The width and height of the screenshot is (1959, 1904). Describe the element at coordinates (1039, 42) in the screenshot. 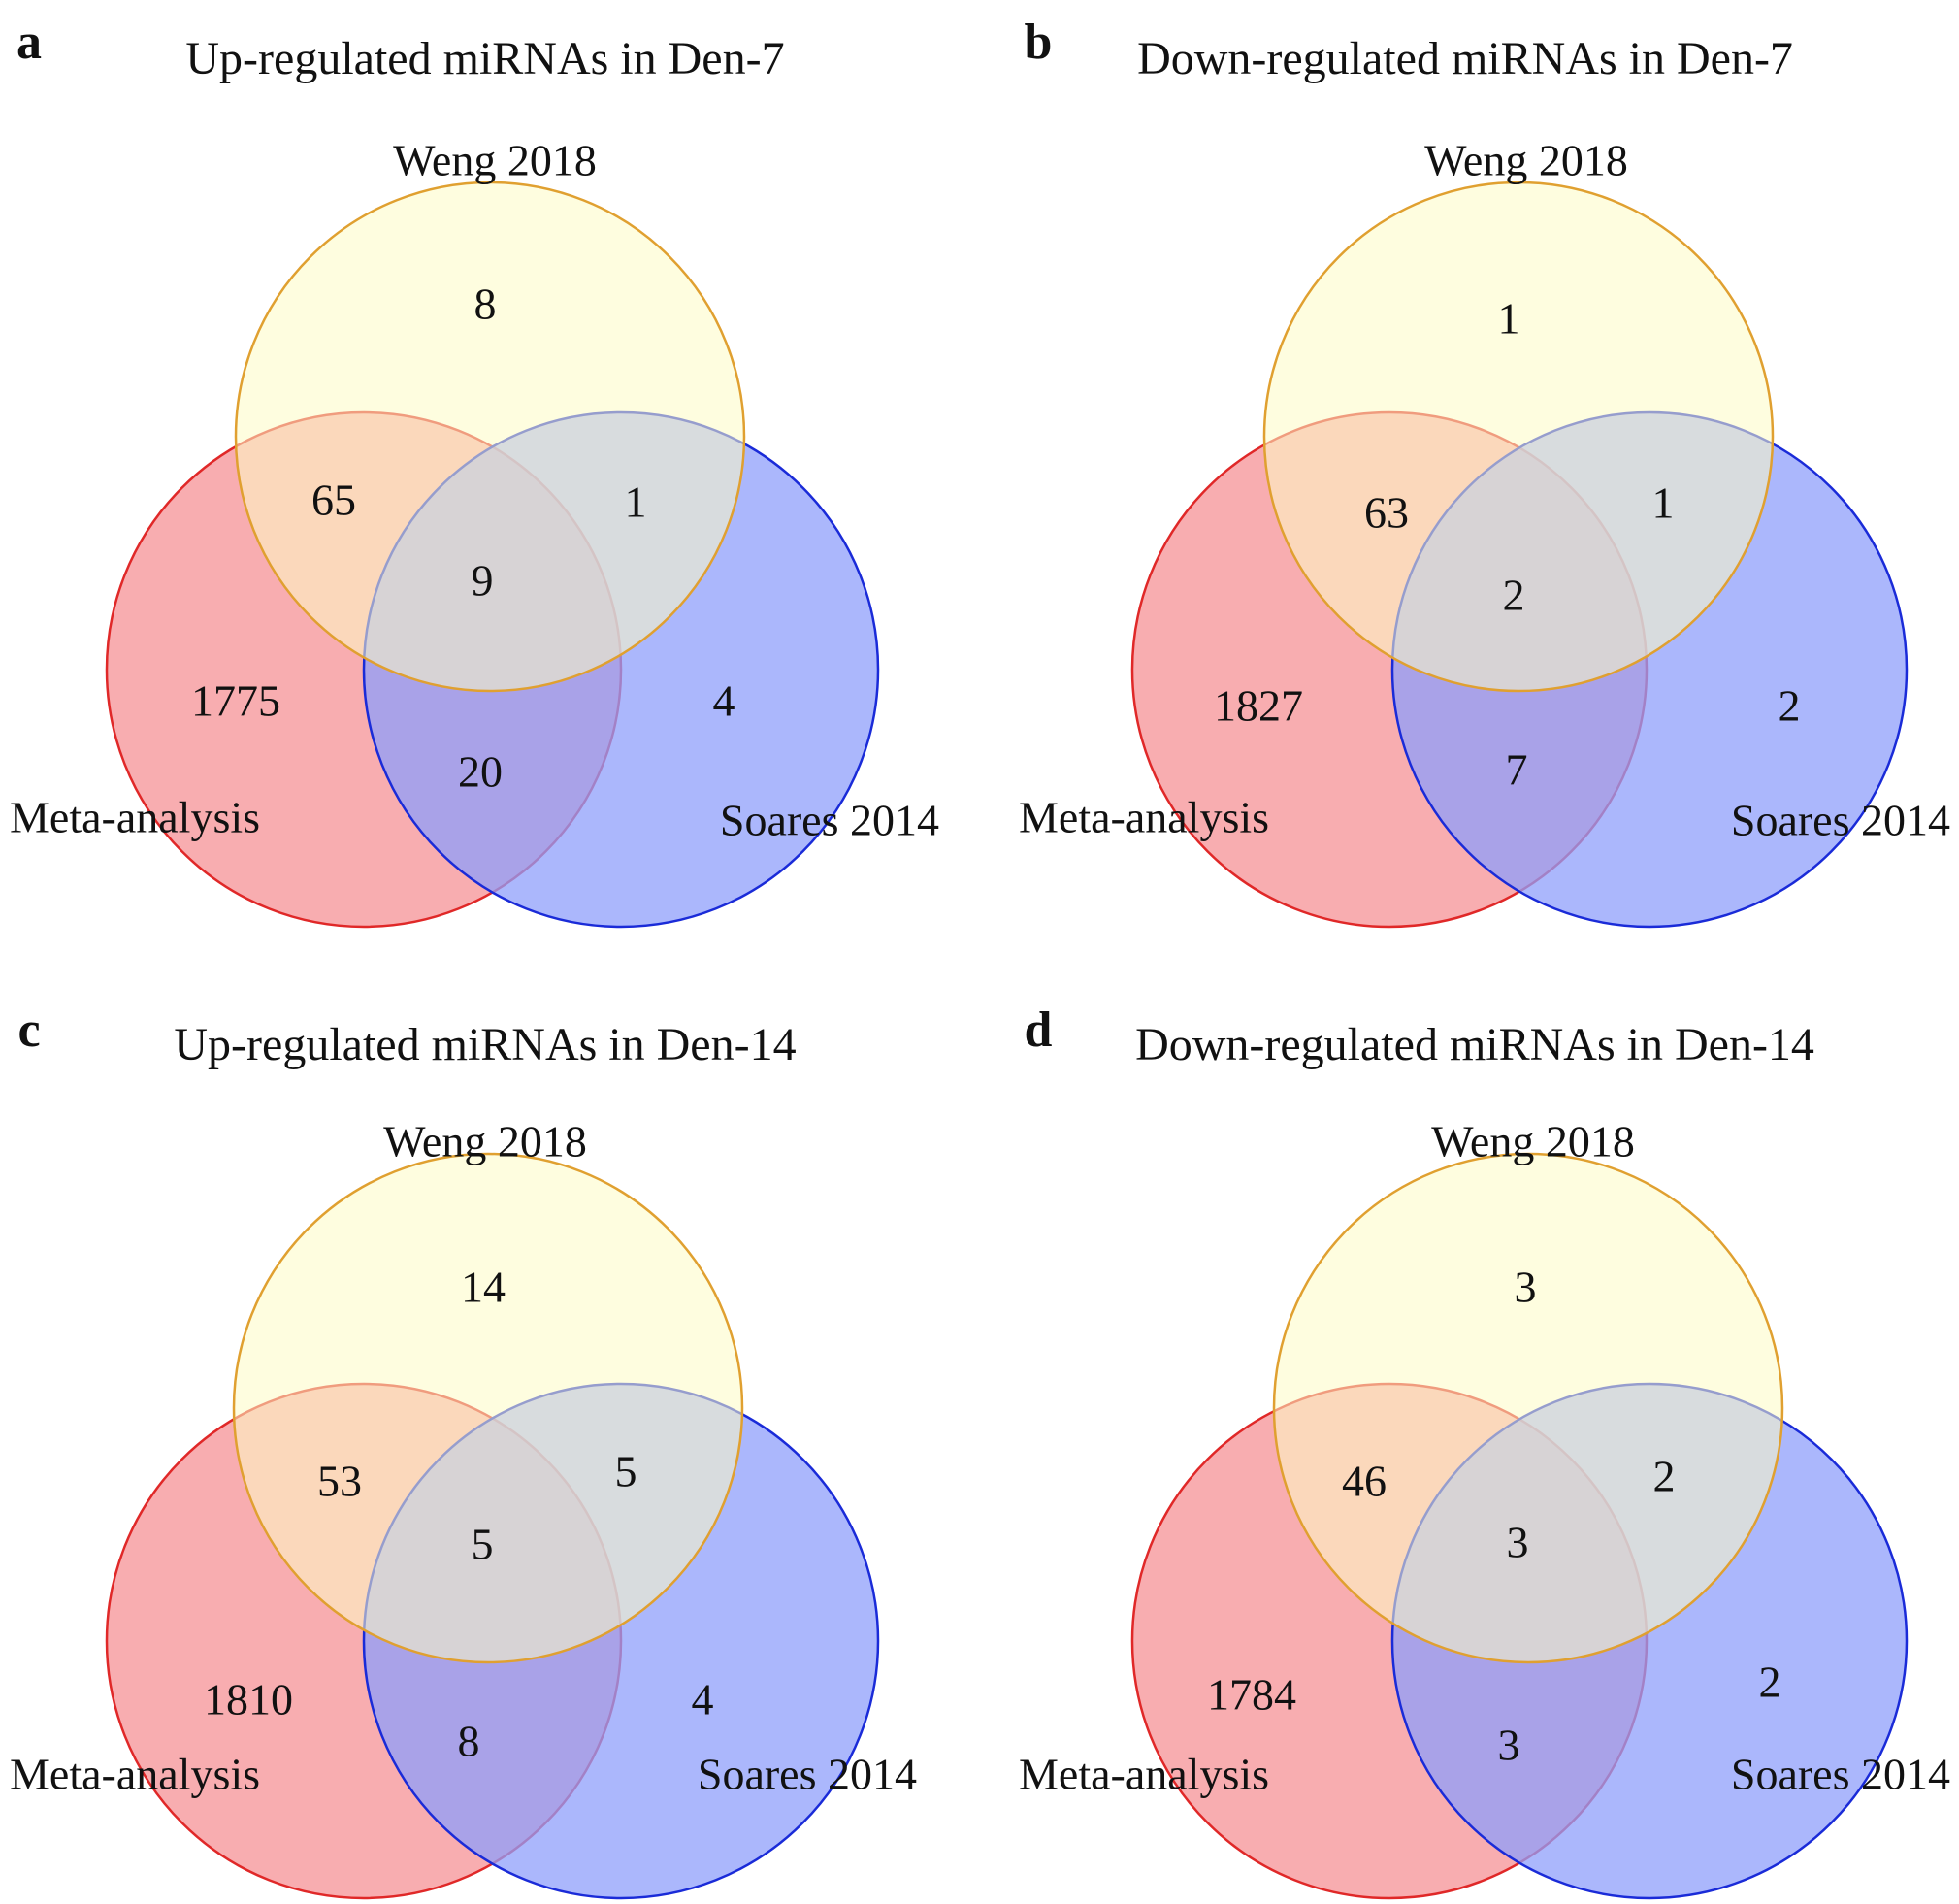

I see `panel-letter: b` at that location.